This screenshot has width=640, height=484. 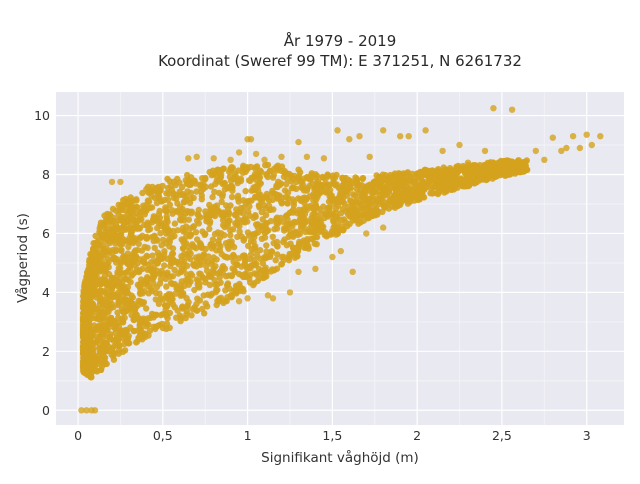 What do you see at coordinates (163, 435) in the screenshot?
I see `x-tick-label: 0,5` at bounding box center [163, 435].